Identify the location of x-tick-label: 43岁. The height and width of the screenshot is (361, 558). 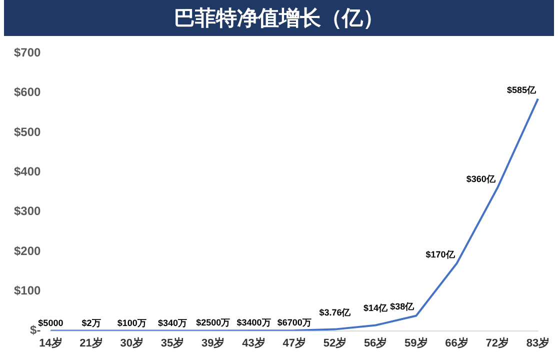
(254, 343).